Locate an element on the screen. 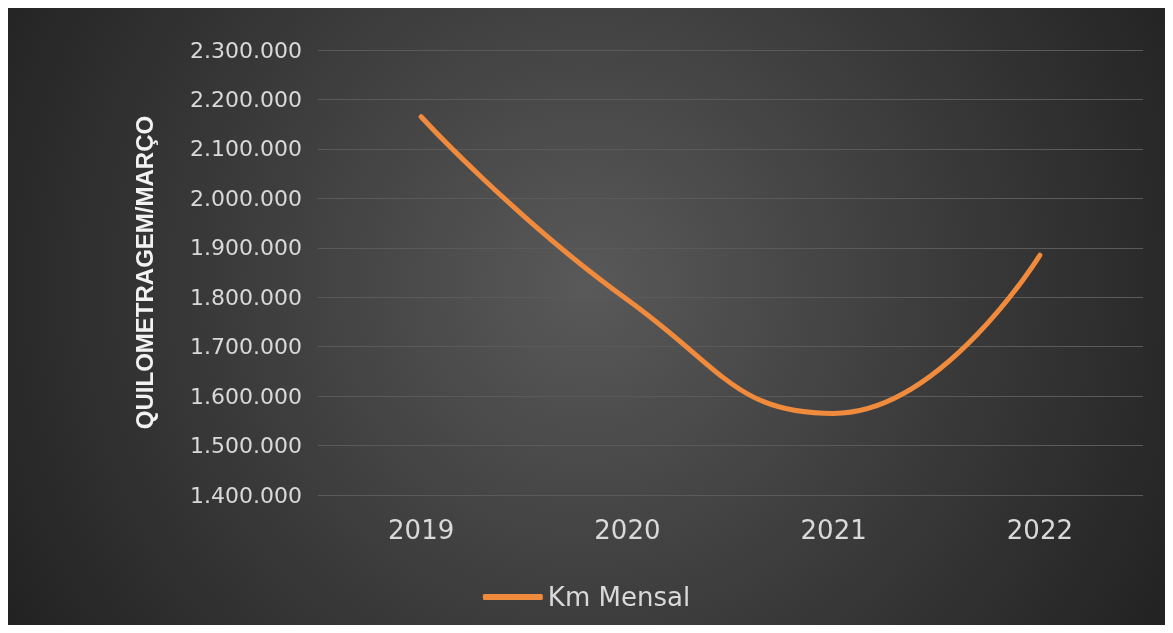 The height and width of the screenshot is (633, 1173). y-axis-title: QUILOMETRAGEM/MARÇO is located at coordinates (144, 272).